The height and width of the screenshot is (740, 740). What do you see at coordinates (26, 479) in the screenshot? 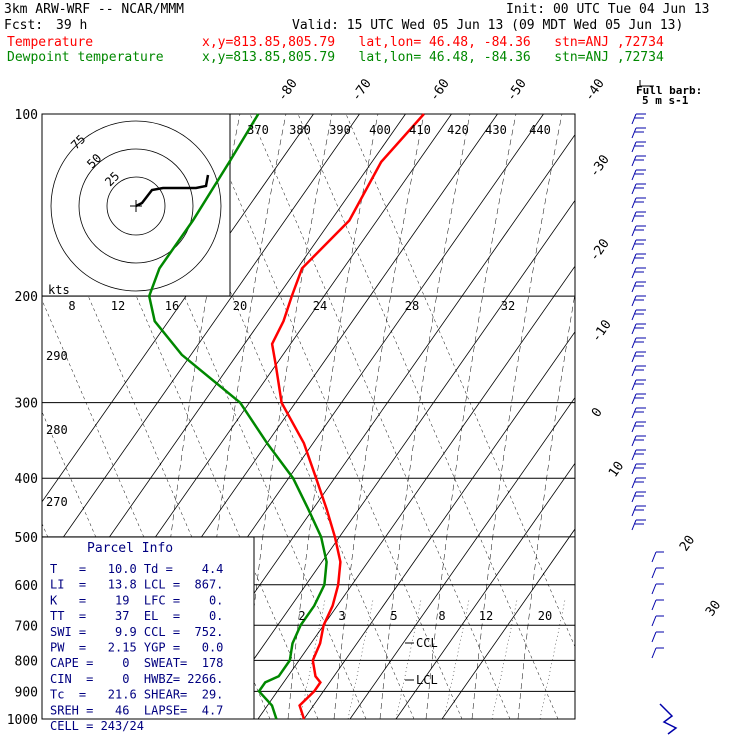
I see `pressure-label: 400` at bounding box center [26, 479].